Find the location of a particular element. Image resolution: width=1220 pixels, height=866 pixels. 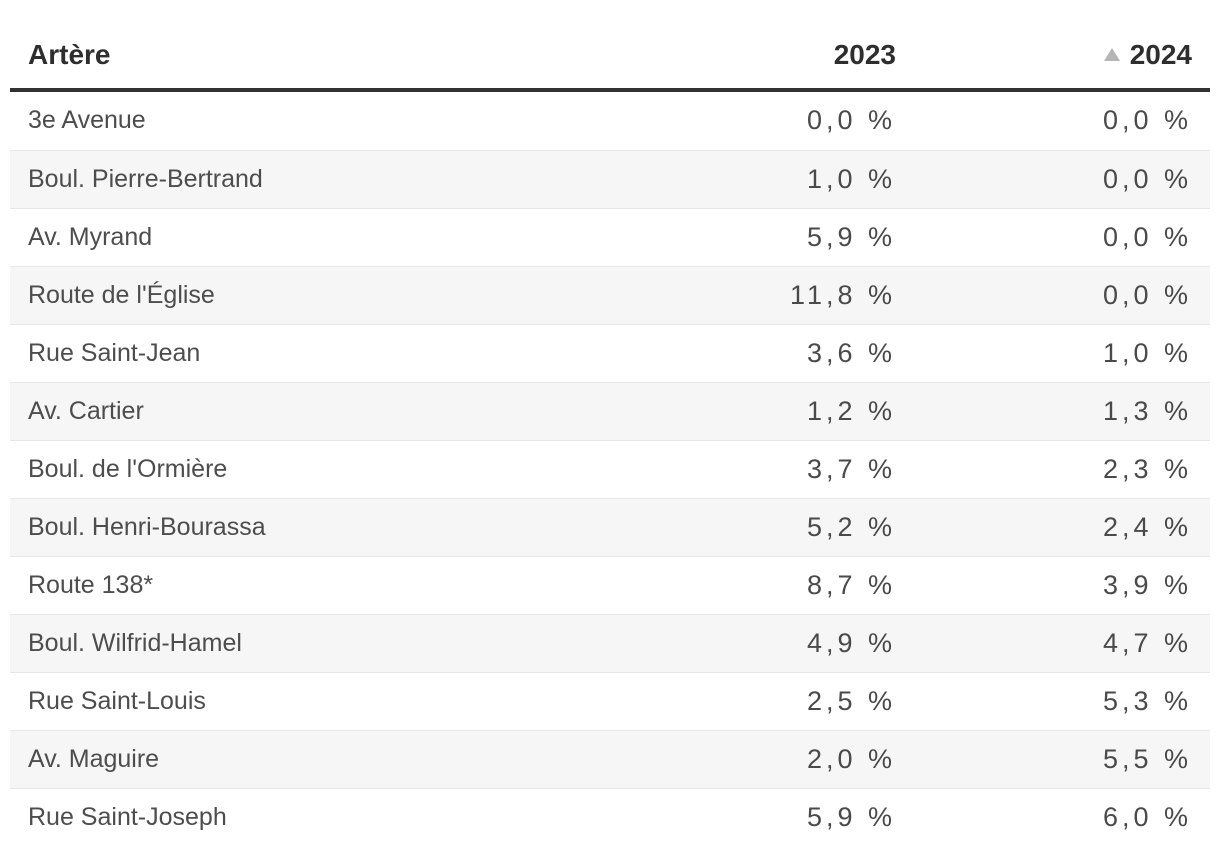

header-row: Artère 2023 2024 is located at coordinates (610, 46).